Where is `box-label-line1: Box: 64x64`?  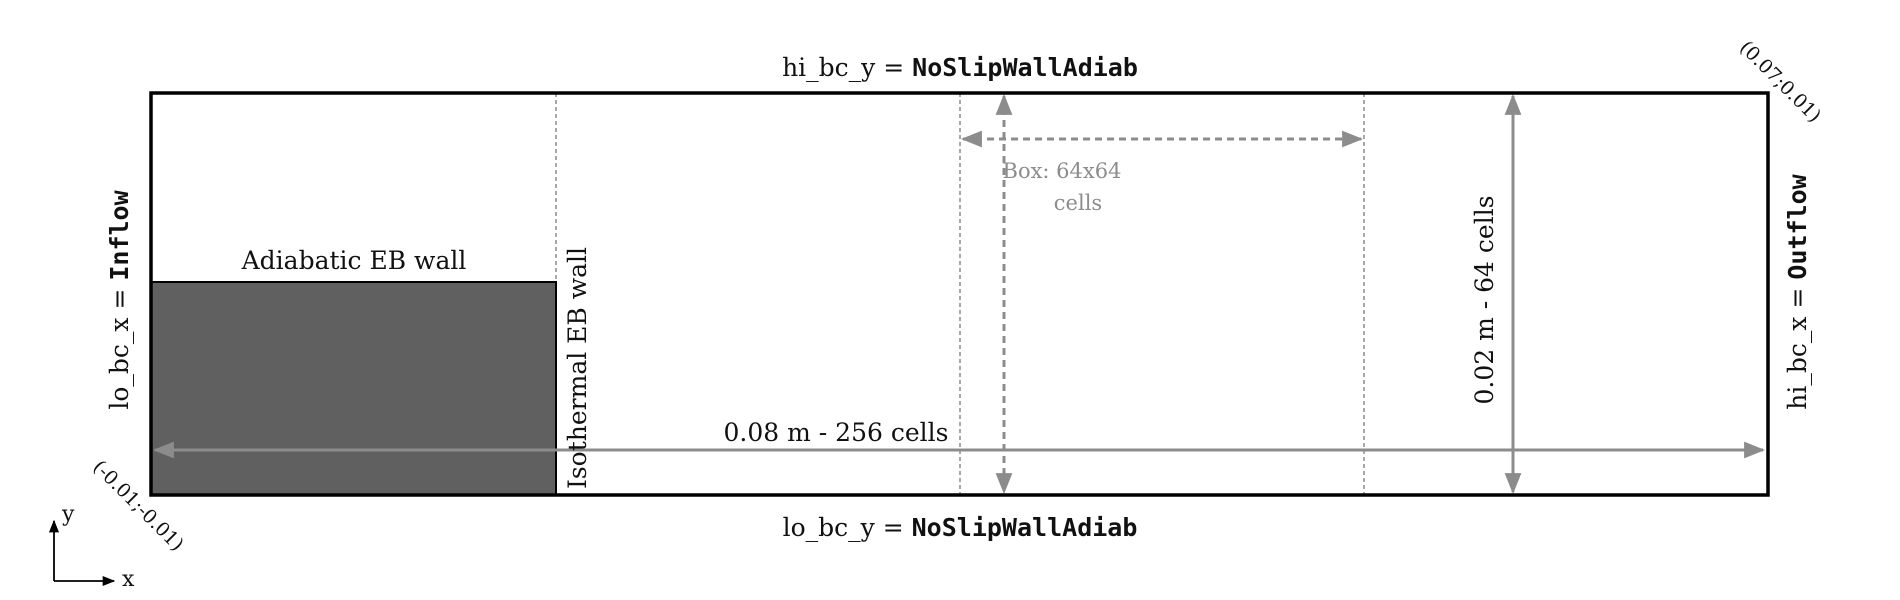
box-label-line1: Box: 64x64 is located at coordinates (1062, 171).